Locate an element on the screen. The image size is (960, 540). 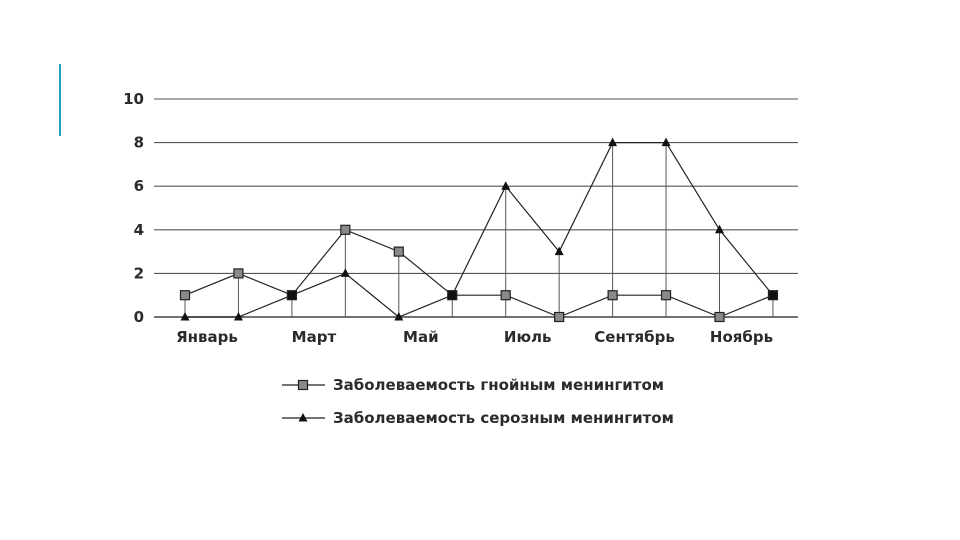
x-tick-label: Июль is located at coordinates (528, 337).